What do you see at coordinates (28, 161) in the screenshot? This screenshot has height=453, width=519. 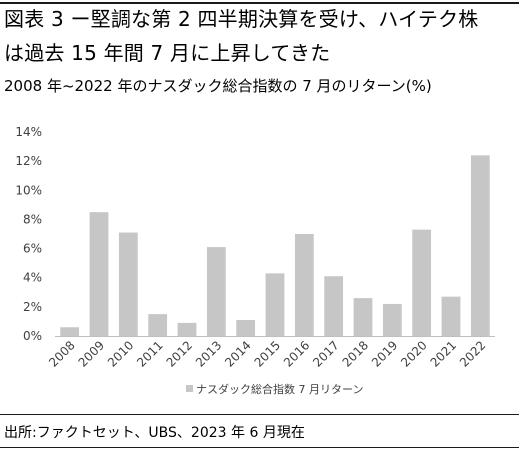 I see `y-tick-label: 12%` at bounding box center [28, 161].